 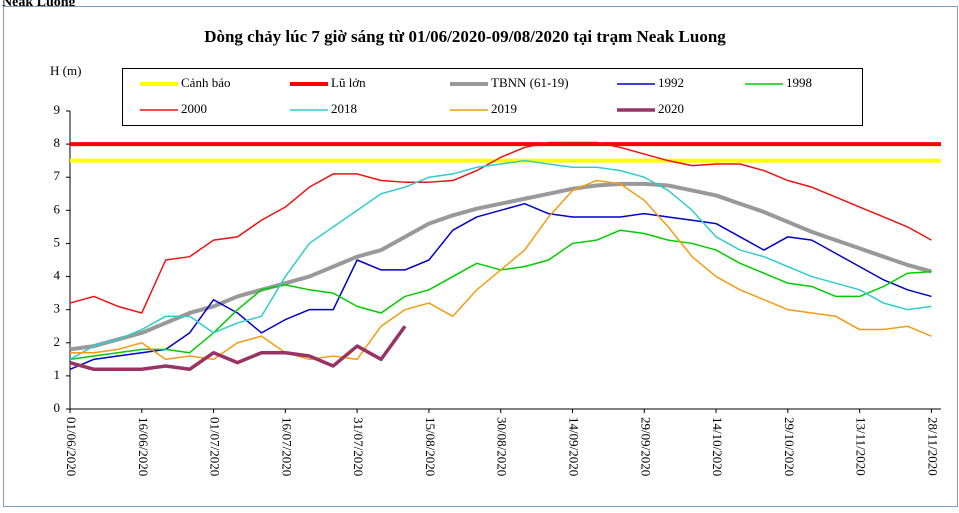 What do you see at coordinates (57, 142) in the screenshot?
I see `y-tick-label: 8` at bounding box center [57, 142].